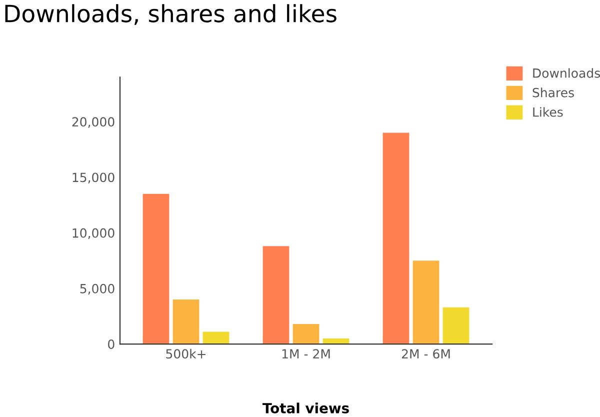 Image resolution: width=600 pixels, height=417 pixels. Describe the element at coordinates (305, 408) in the screenshot. I see `x-axis-title: Total views` at that location.